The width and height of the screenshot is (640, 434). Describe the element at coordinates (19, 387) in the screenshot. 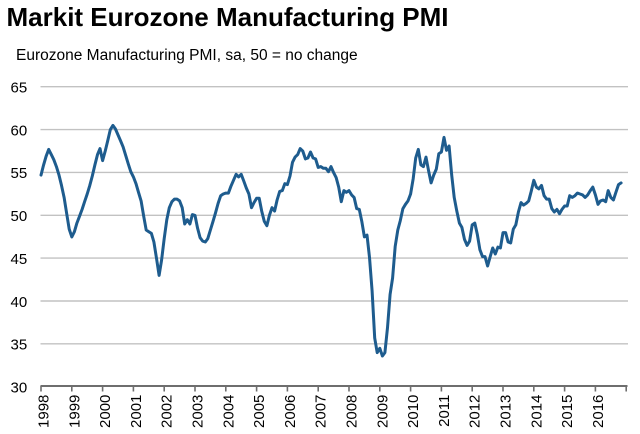

I see `svg-text: 30` at that location.